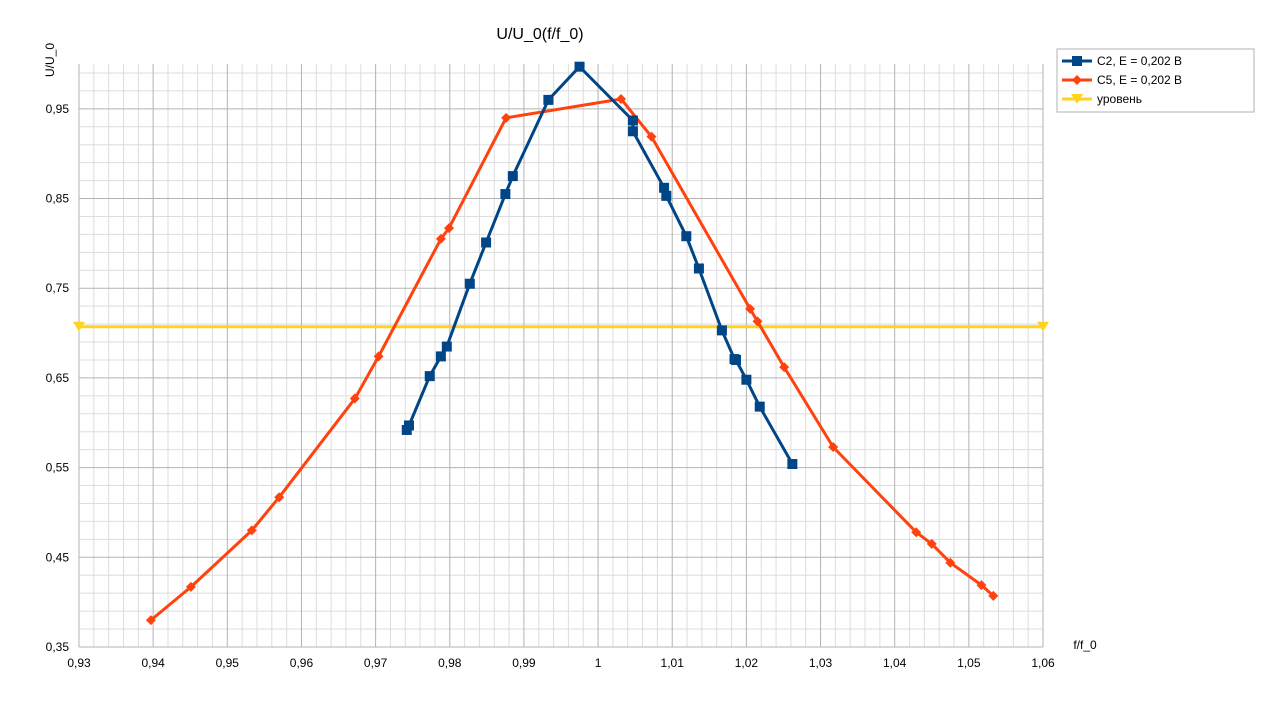 The width and height of the screenshot is (1275, 704). Describe the element at coordinates (228, 663) in the screenshot. I see `x-tick-label: 0,95` at that location.